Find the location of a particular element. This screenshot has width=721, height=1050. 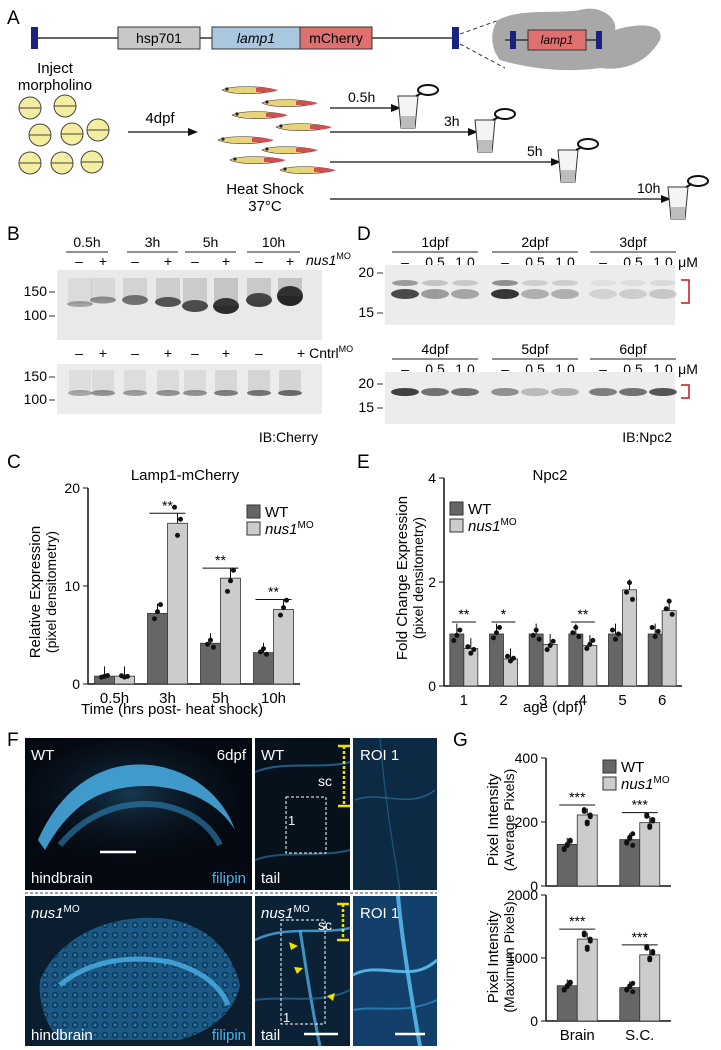

promoter-label: hsp701 is located at coordinates (159, 38).